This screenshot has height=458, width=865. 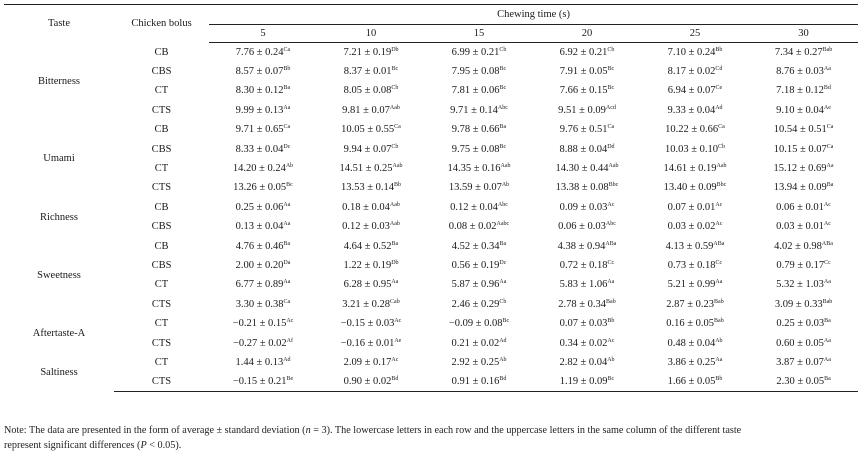 I want to click on value-cell: 1.44 ± 0.13Ad, so click(x=263, y=362).